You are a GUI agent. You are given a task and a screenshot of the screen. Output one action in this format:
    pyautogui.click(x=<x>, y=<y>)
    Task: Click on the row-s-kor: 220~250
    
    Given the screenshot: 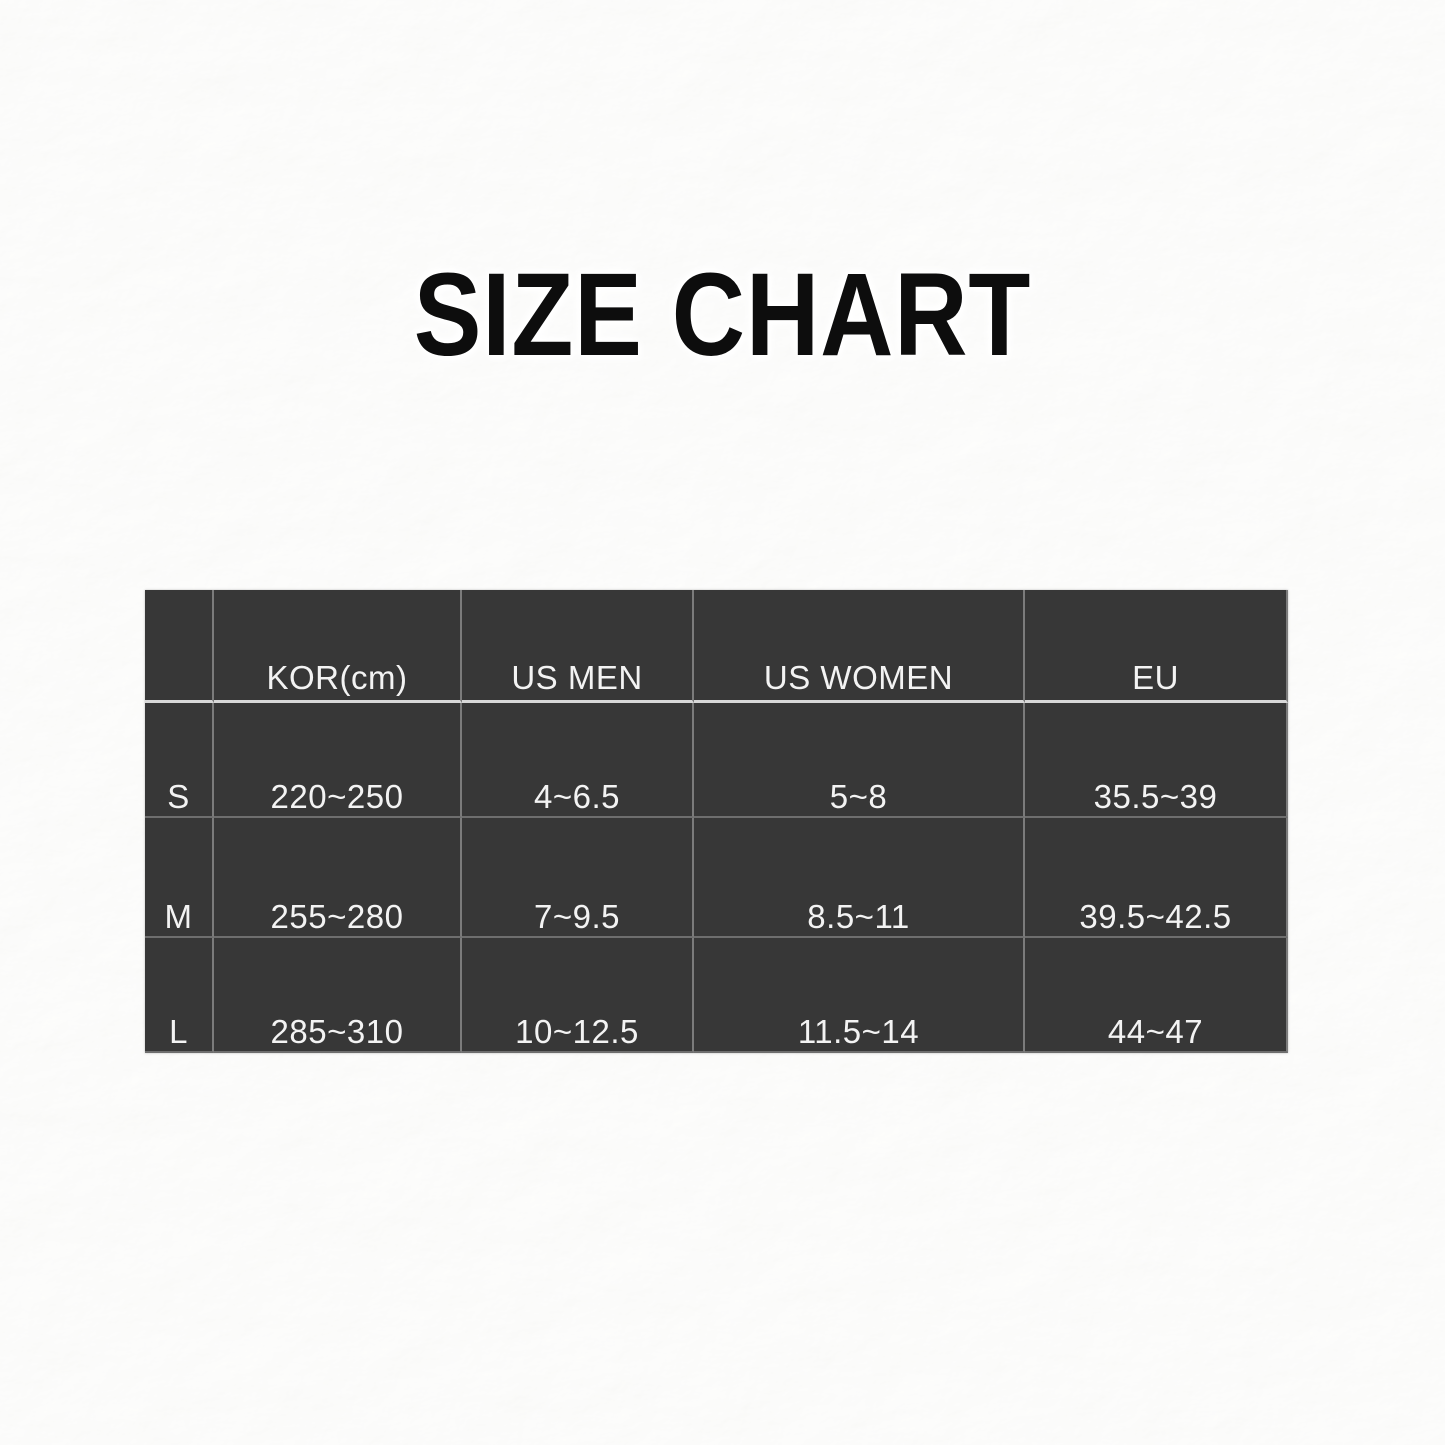 What is the action you would take?
    pyautogui.click(x=338, y=760)
    